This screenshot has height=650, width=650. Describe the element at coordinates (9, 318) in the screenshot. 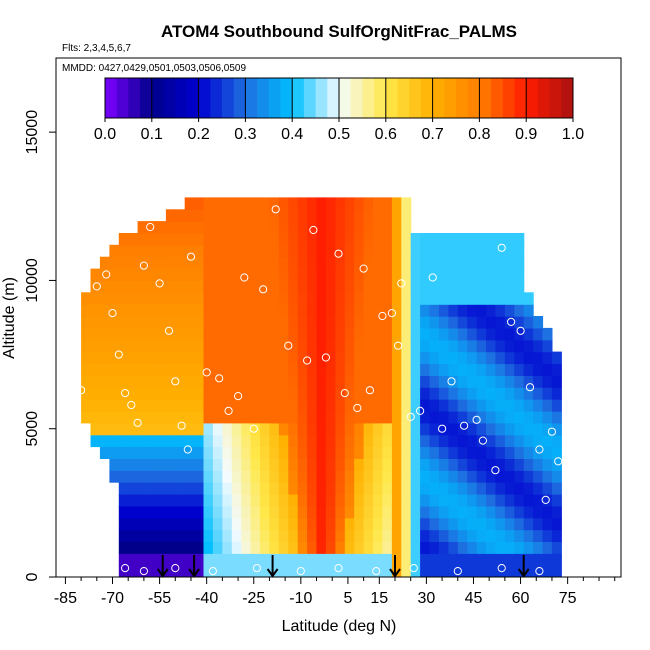

I see `y-axis-label: Altitude (m)` at that location.